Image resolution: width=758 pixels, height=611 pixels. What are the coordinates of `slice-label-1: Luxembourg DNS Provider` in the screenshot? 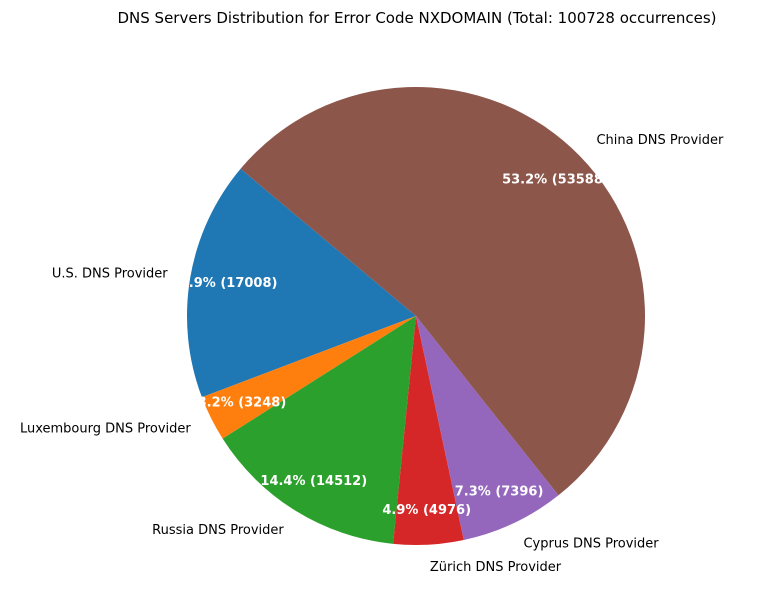 It's located at (105, 428).